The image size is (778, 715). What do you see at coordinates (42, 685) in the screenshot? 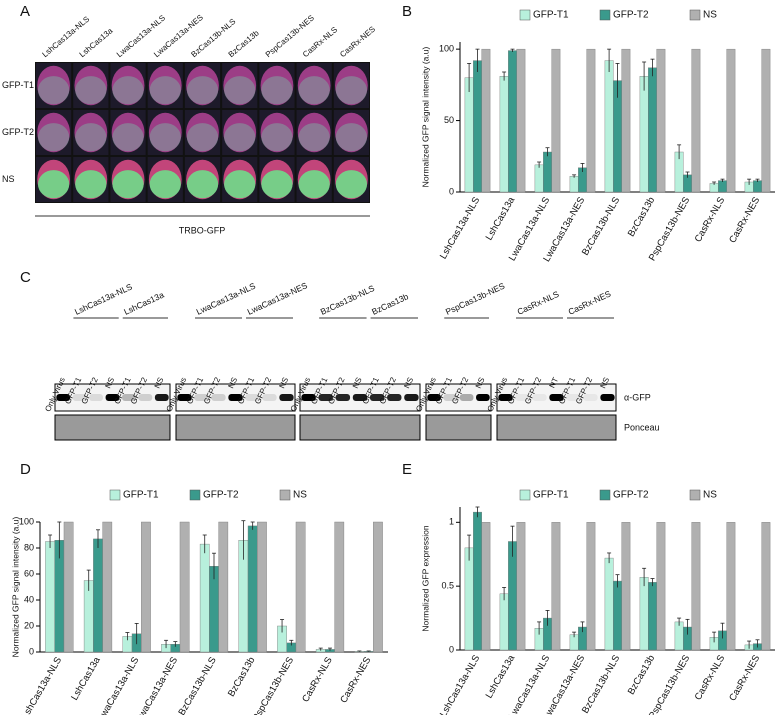
I see `x-tick-label: LshCas13a-NLS` at bounding box center [42, 685].